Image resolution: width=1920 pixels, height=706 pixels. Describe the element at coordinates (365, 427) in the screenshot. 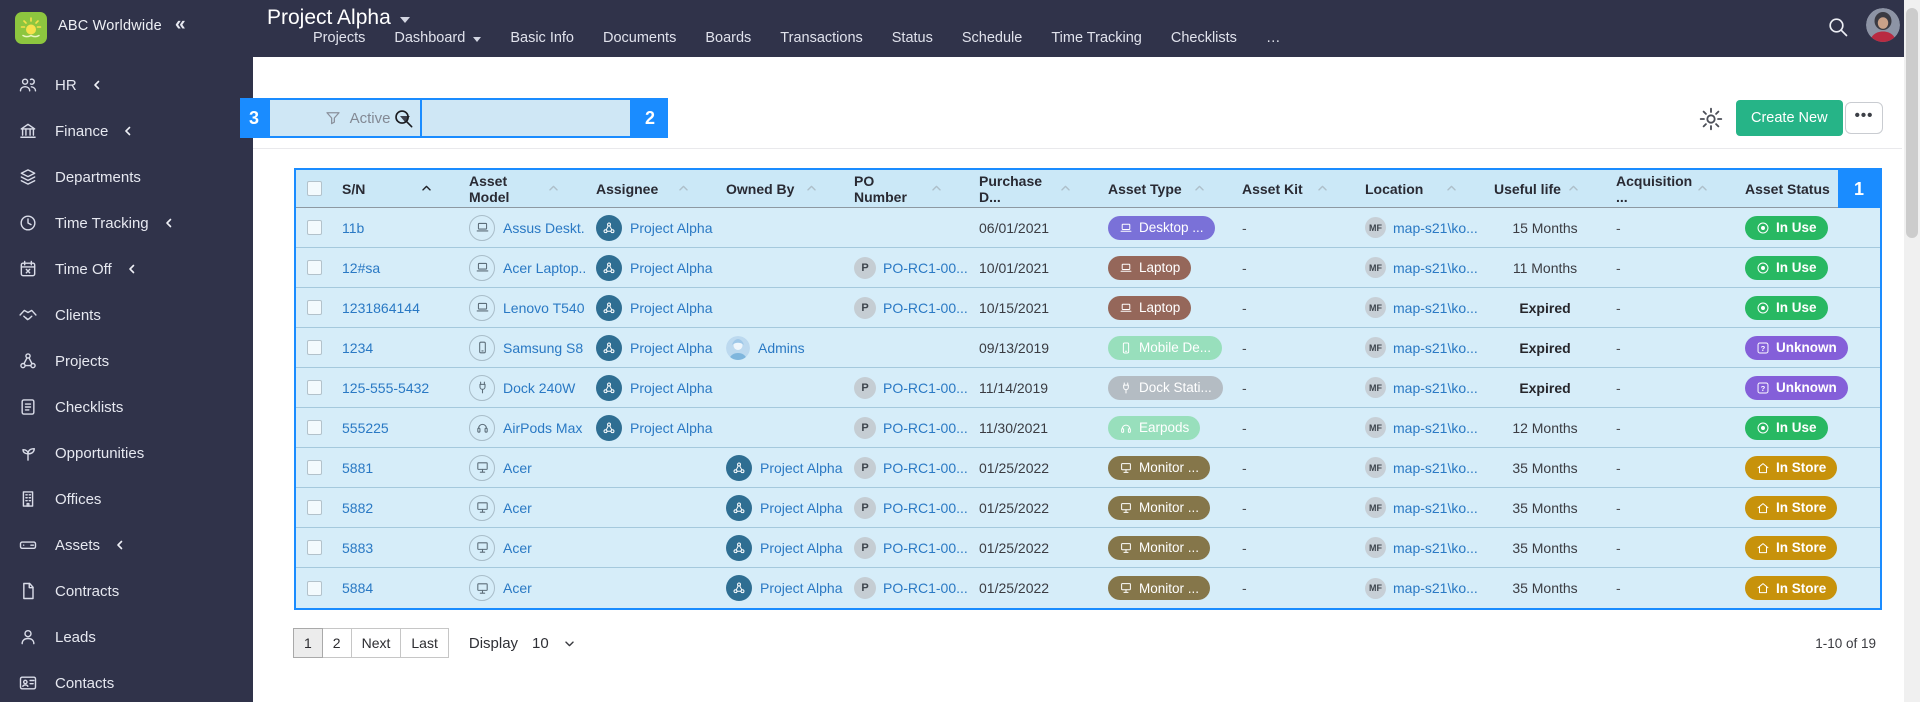

I see `serial-number-link: 555225` at that location.